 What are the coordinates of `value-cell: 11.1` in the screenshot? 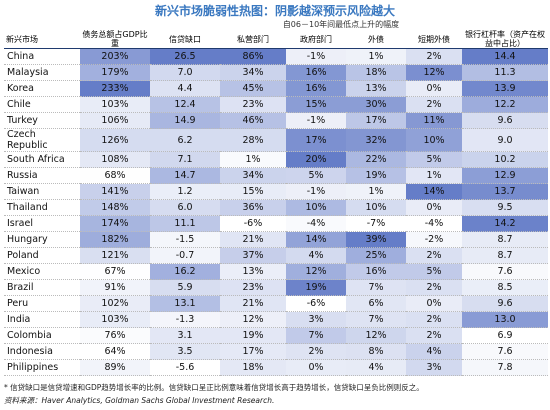 It's located at (185, 223).